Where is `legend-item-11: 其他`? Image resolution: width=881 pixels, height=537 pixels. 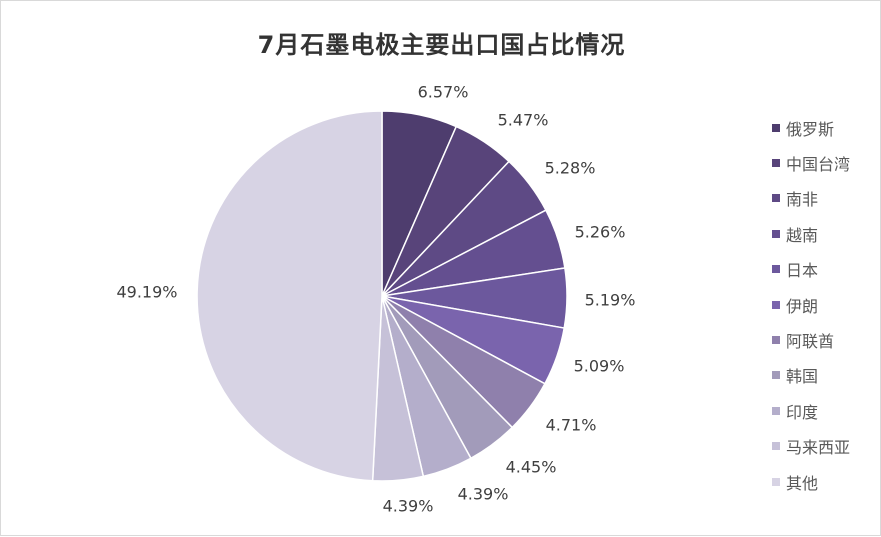 legend-item-11: 其他 is located at coordinates (811, 481).